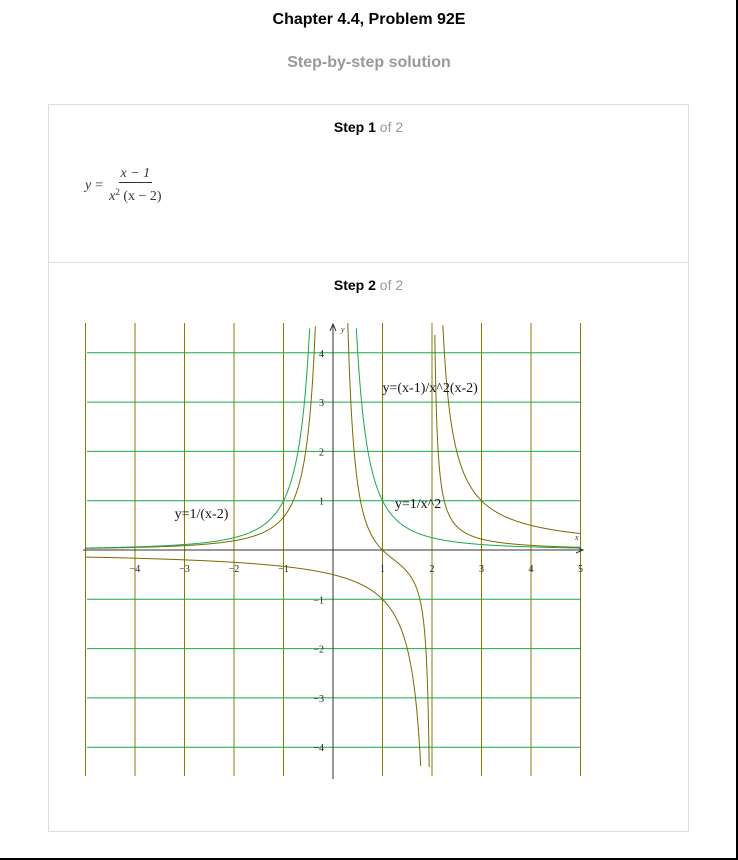 The width and height of the screenshot is (738, 860). What do you see at coordinates (481, 569) in the screenshot?
I see `x-tick-label: 3` at bounding box center [481, 569].